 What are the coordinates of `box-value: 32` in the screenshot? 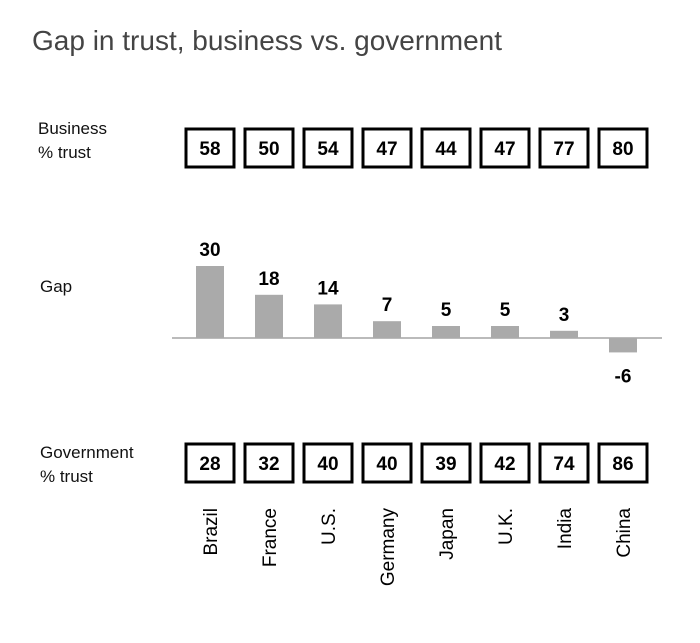 It's located at (268, 464).